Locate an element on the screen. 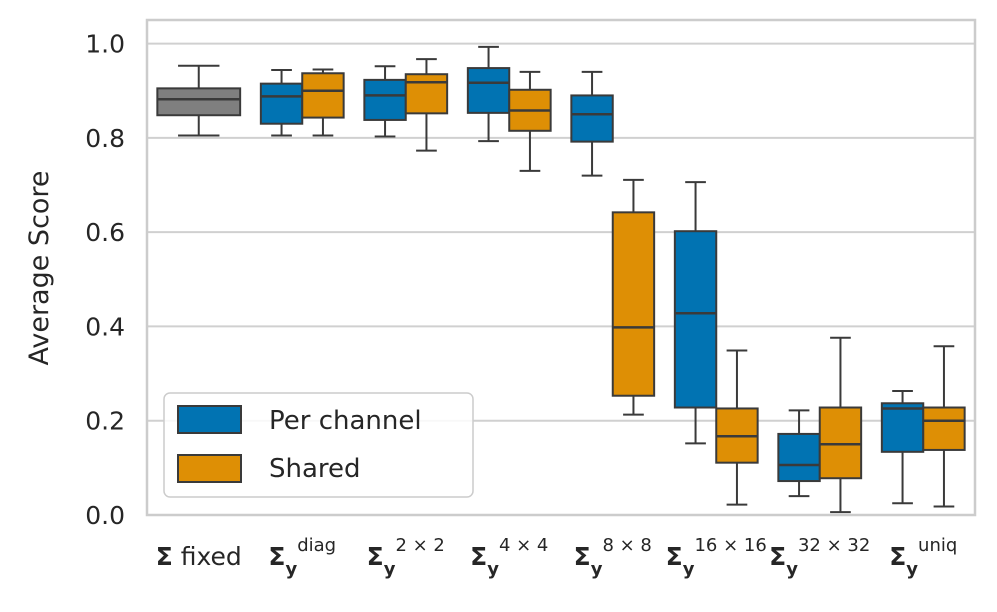 This screenshot has height=612, width=997. legend-swatch-shared is located at coordinates (209, 468).